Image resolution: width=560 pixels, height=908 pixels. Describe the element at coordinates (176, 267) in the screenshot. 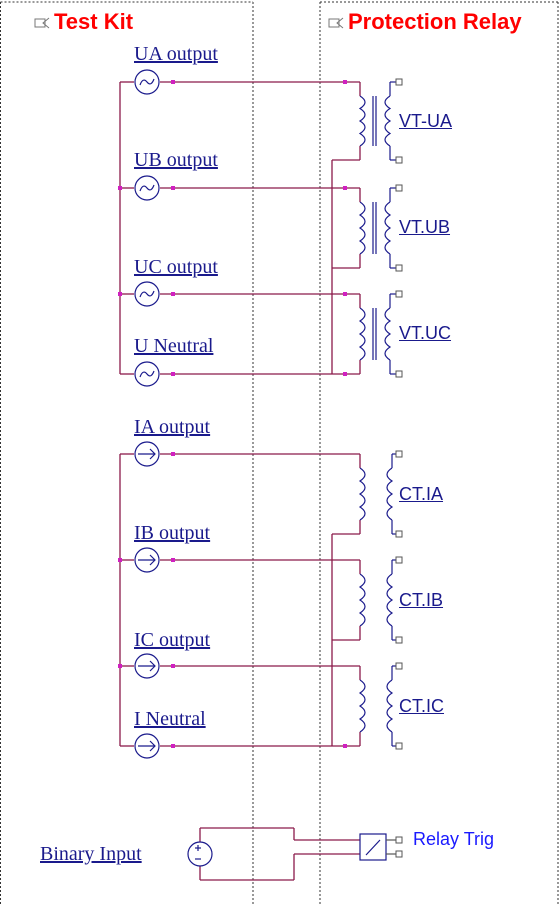

I see `uc-output-label: UC output` at that location.